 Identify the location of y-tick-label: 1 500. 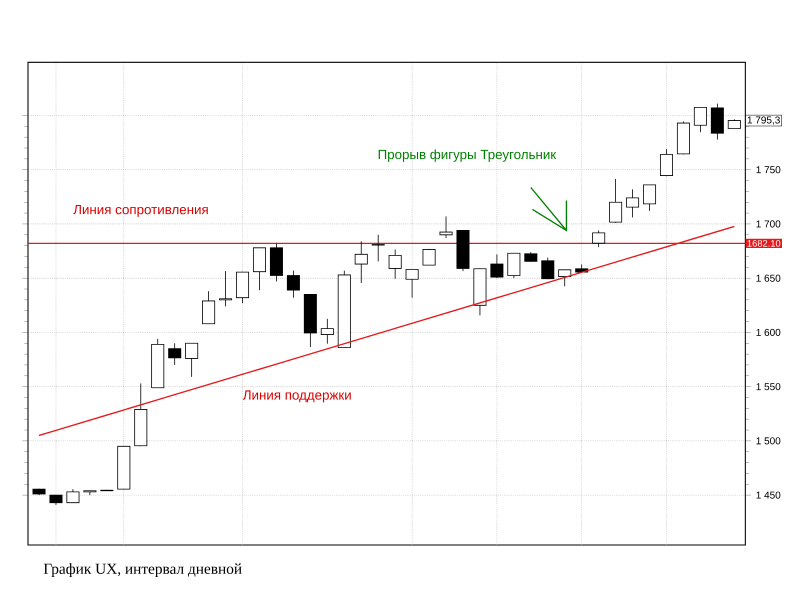
(768, 440).